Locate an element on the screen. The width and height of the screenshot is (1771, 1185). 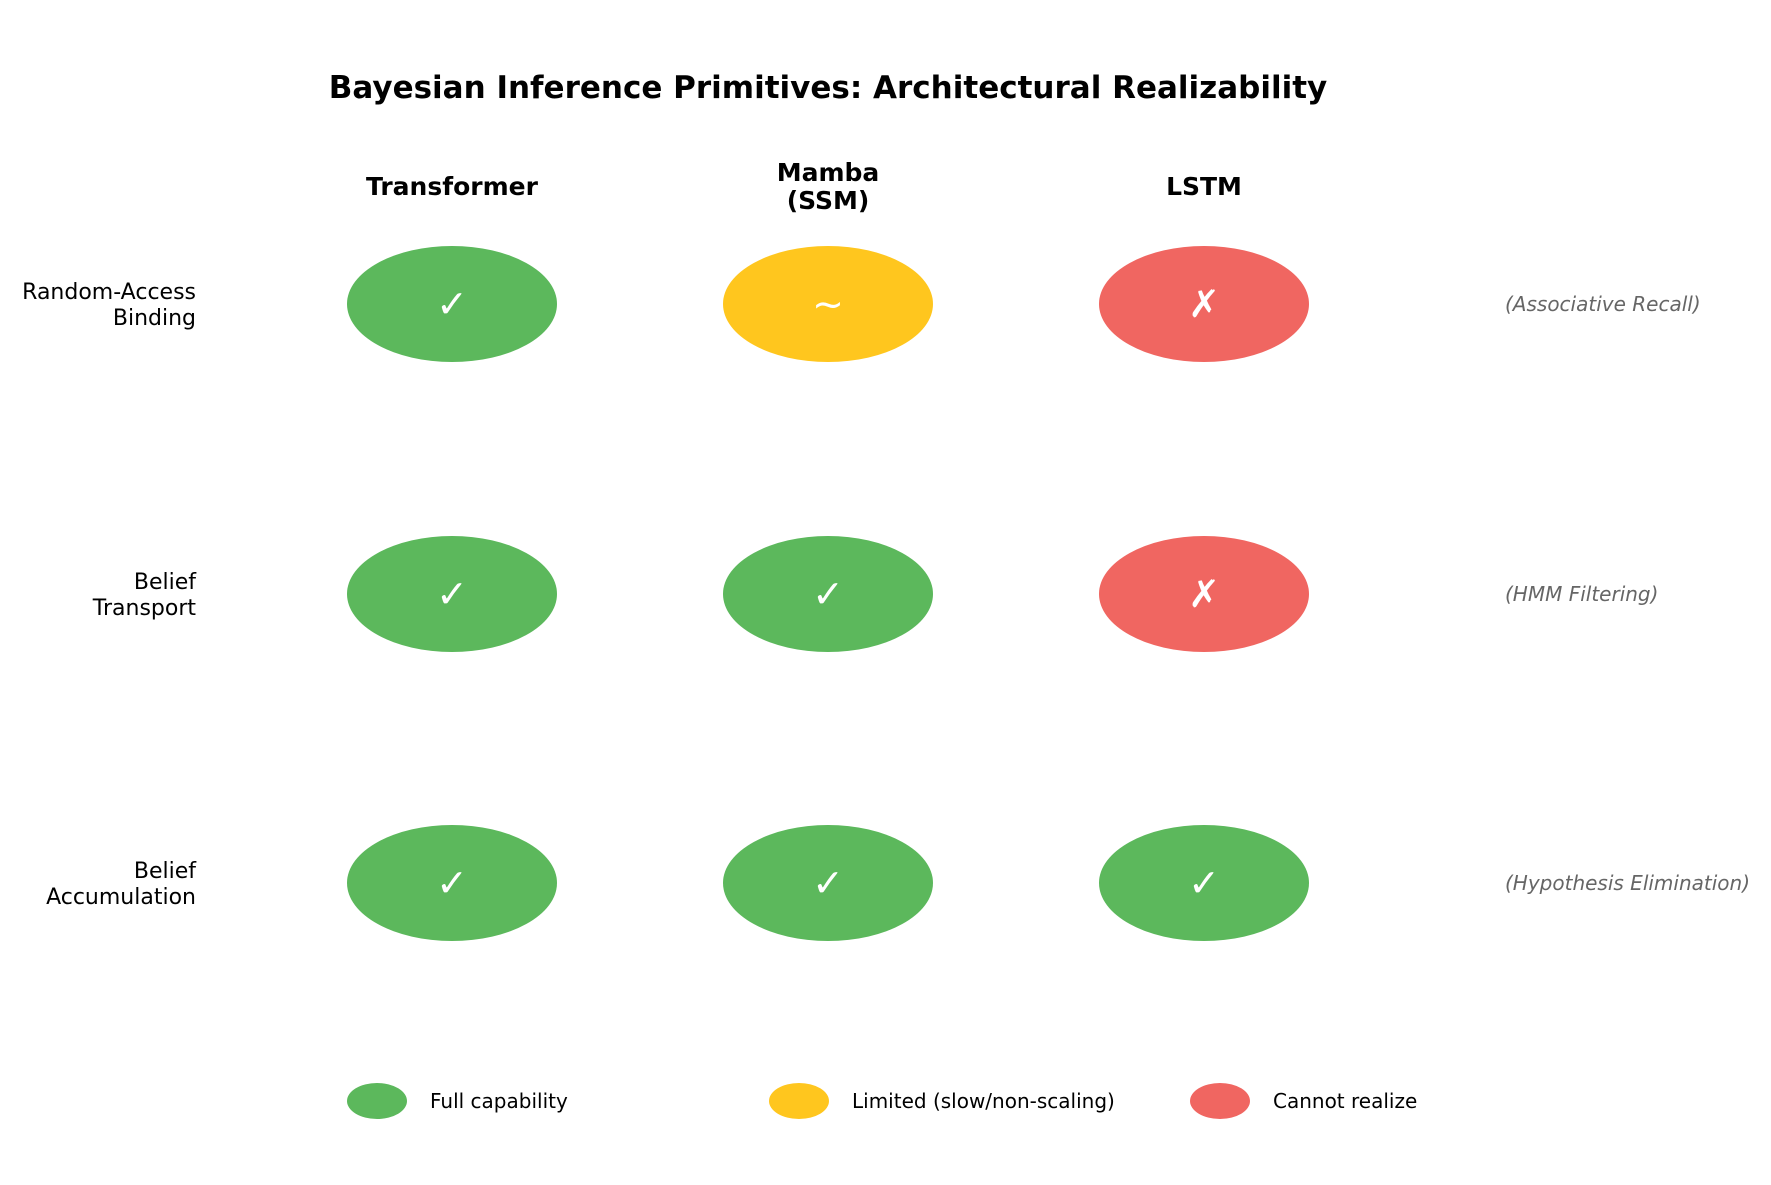
row-label-2: Belief Accumulation is located at coordinates (121, 884).